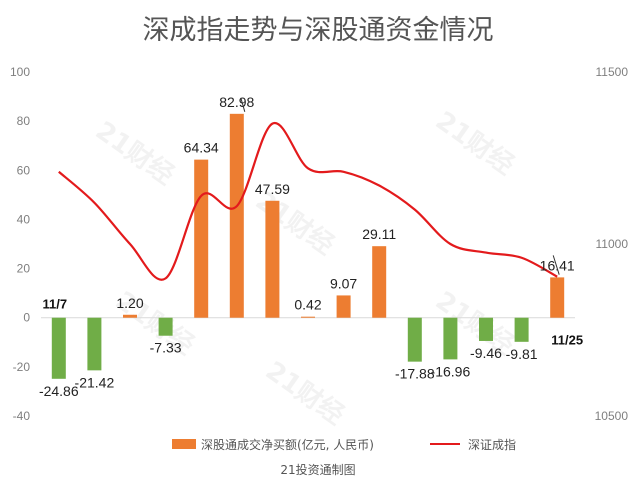 The height and width of the screenshot is (486, 636). What do you see at coordinates (415, 374) in the screenshot?
I see `bar-label-10: -17.88` at bounding box center [415, 374].